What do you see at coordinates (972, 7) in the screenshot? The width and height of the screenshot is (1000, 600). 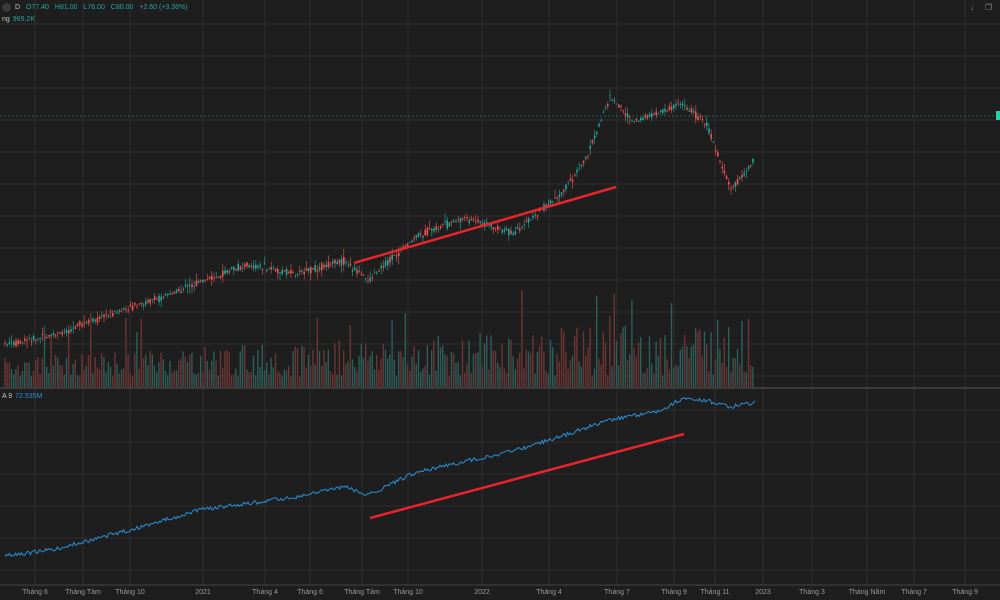 I see `arrow-down-icon: ↓` at bounding box center [972, 7].